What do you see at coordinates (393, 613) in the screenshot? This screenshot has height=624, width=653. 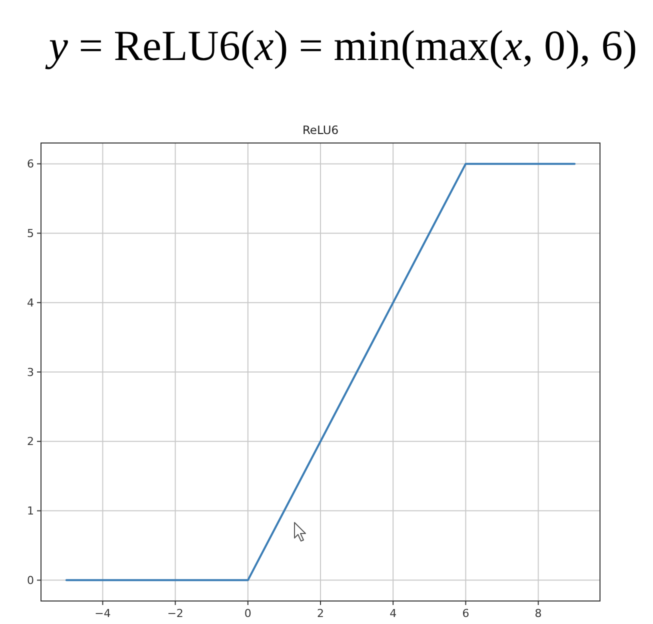 I see `x-tick-label: 4` at bounding box center [393, 613].